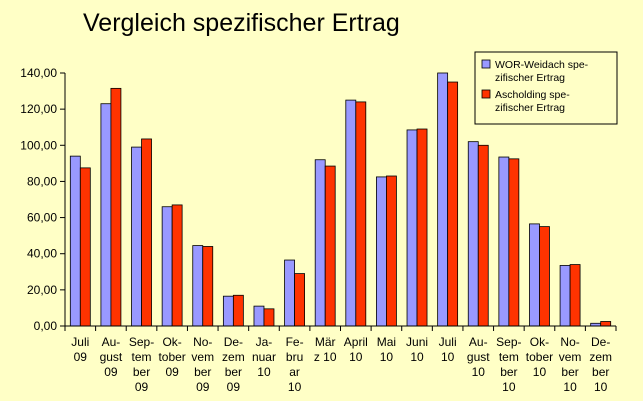 The width and height of the screenshot is (643, 401). Describe the element at coordinates (478, 357) in the screenshot. I see `x-tick-label: Au-gust 10` at that location.